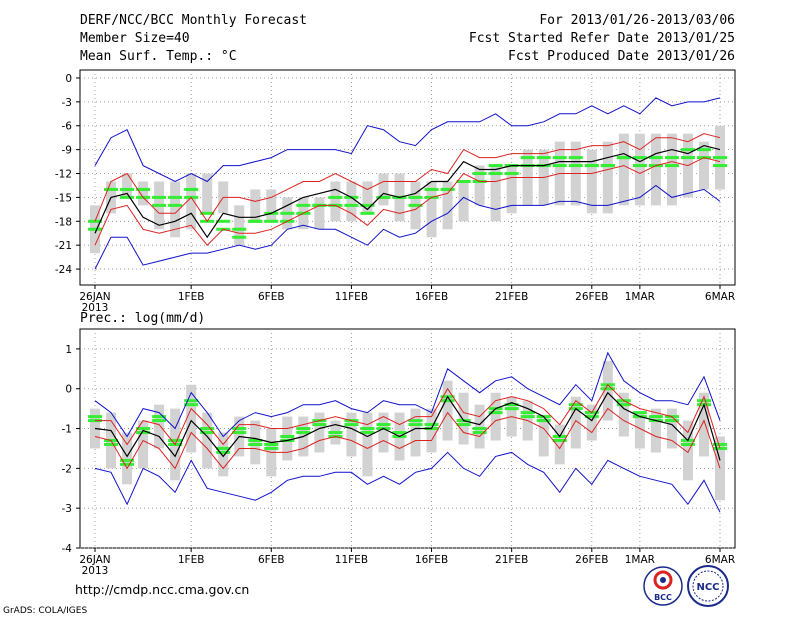 The width and height of the screenshot is (800, 618). What do you see at coordinates (63, 222) in the screenshot?
I see `y-tick-label: -18` at bounding box center [63, 222].